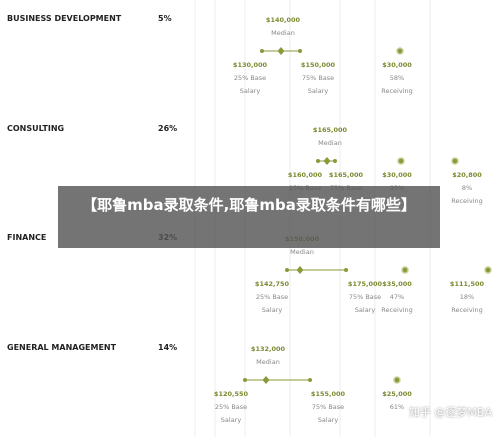 The image size is (500, 437). Describe the element at coordinates (64, 18) in the screenshot. I see `row-name: BUSINESS DEVELOPMENT` at that location.